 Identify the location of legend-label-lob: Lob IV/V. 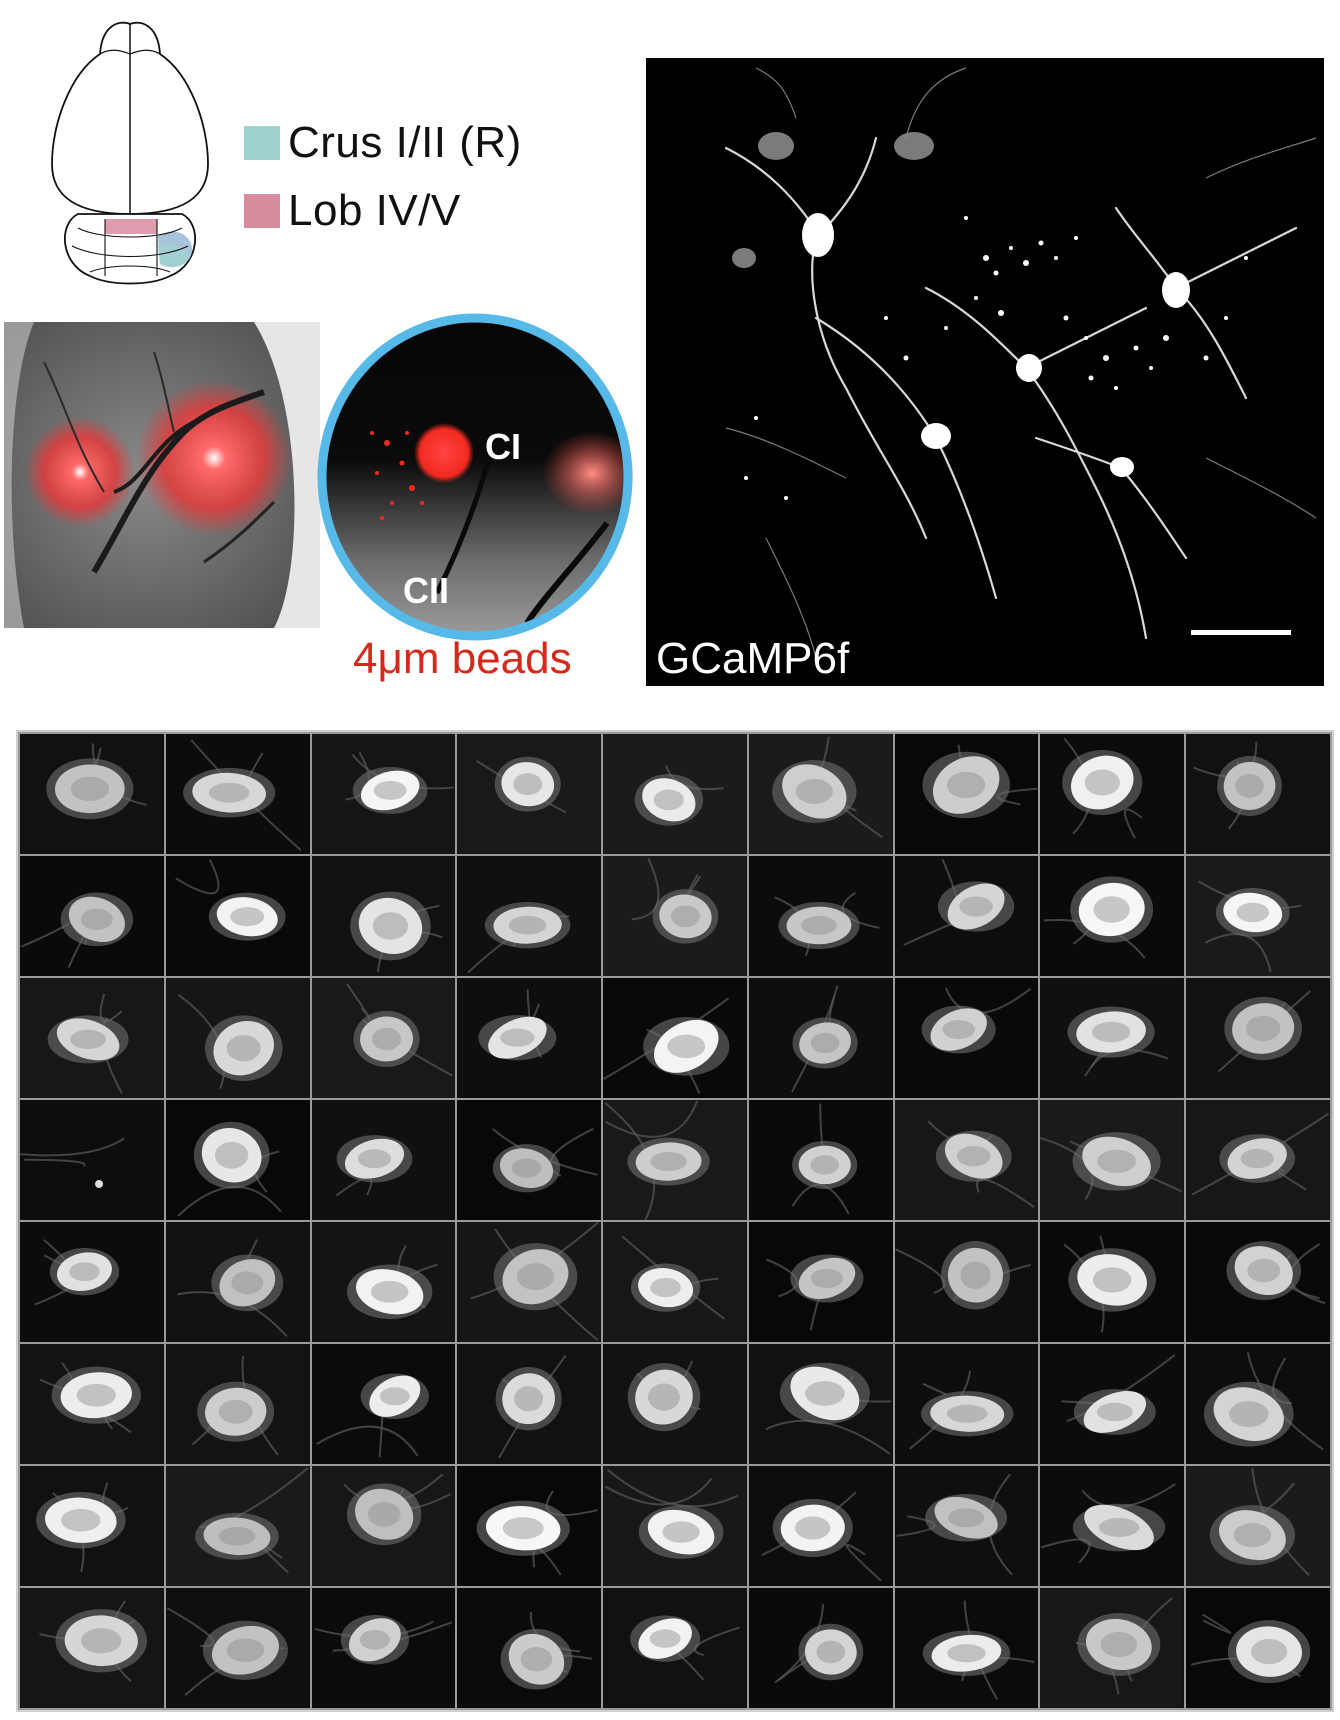
(374, 210).